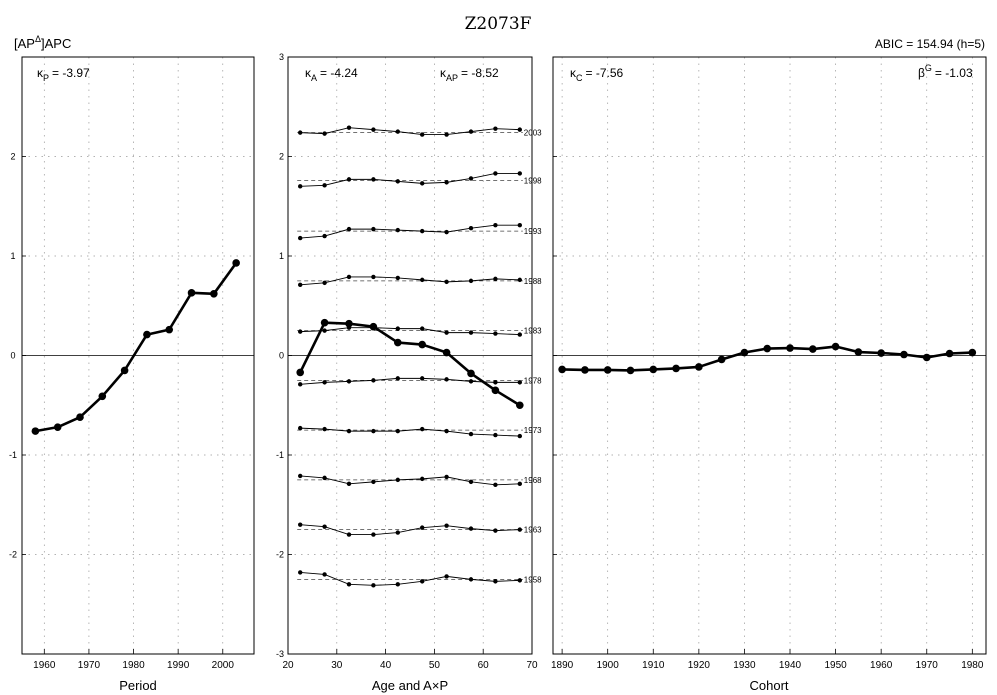 This screenshot has height=695, width=997. What do you see at coordinates (653, 665) in the screenshot?
I see `cohort-x-tick-label: 1910` at bounding box center [653, 665].